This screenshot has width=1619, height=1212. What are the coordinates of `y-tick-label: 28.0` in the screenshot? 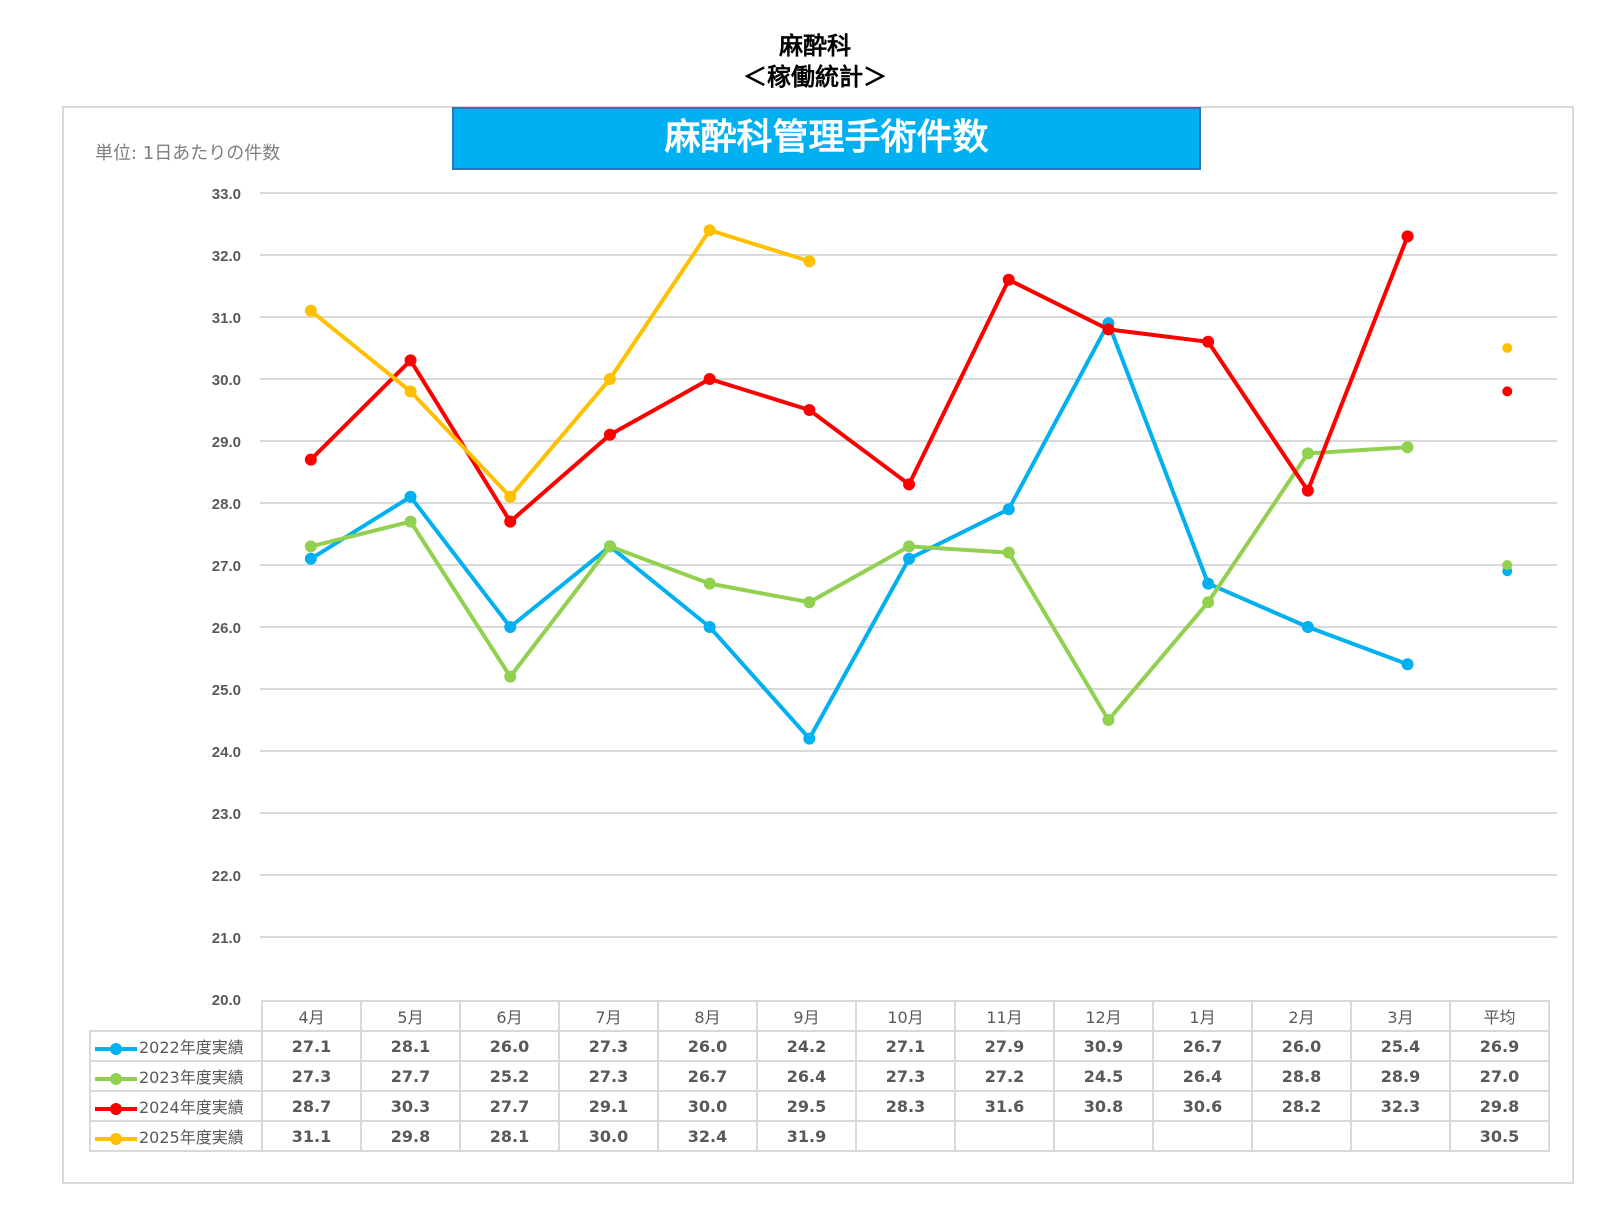 It's located at (226, 504).